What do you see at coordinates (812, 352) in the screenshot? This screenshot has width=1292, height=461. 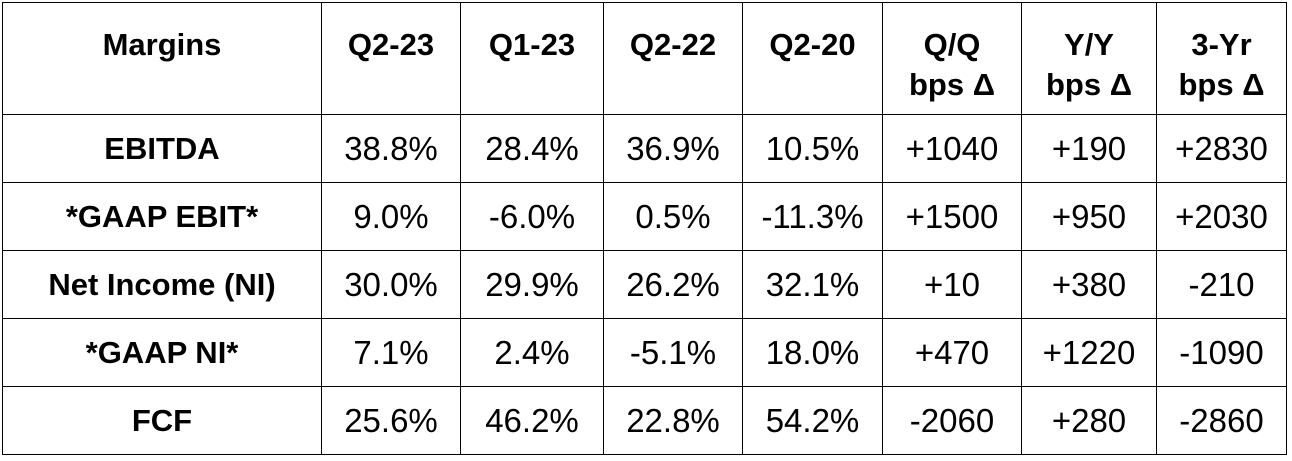 I see `table-cell: 18.0%` at bounding box center [812, 352].